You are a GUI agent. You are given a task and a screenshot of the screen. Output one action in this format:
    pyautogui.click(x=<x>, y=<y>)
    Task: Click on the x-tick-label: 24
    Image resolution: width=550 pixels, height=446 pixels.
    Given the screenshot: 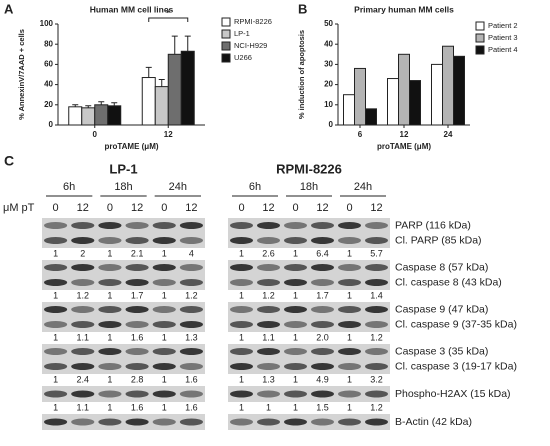 What is the action you would take?
    pyautogui.click(x=448, y=134)
    